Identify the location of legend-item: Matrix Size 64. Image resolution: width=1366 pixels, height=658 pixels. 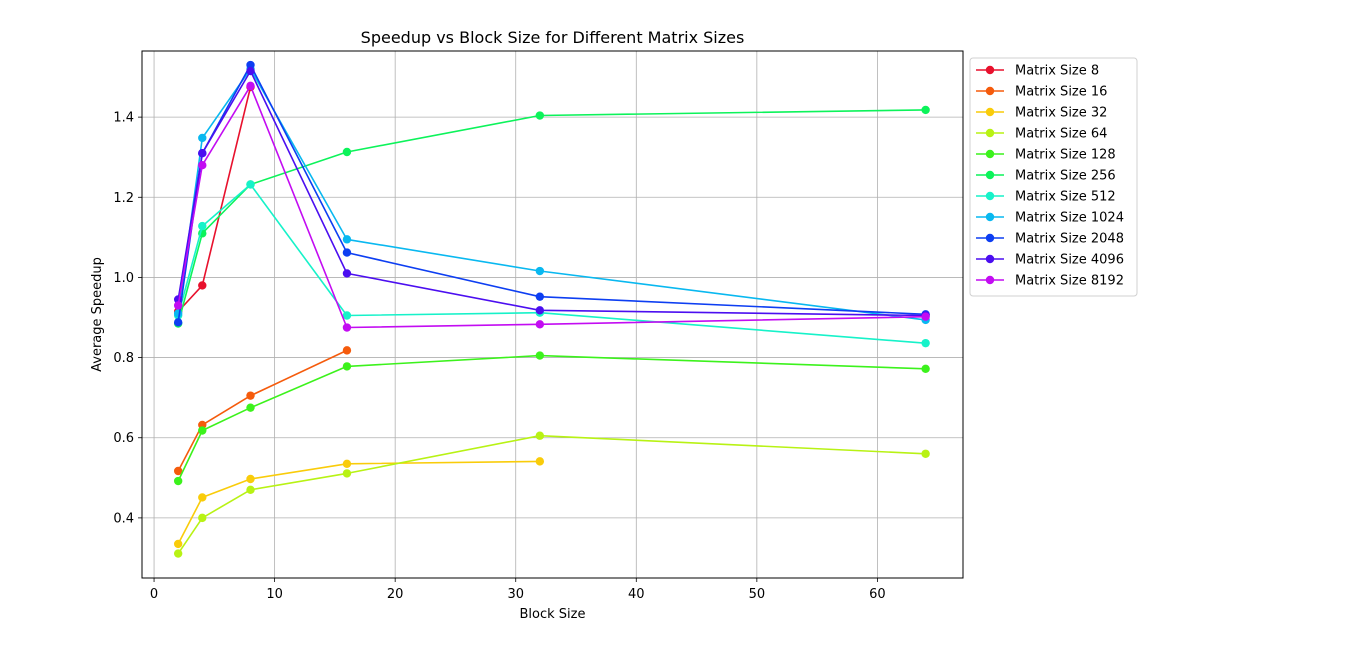
(1041, 134).